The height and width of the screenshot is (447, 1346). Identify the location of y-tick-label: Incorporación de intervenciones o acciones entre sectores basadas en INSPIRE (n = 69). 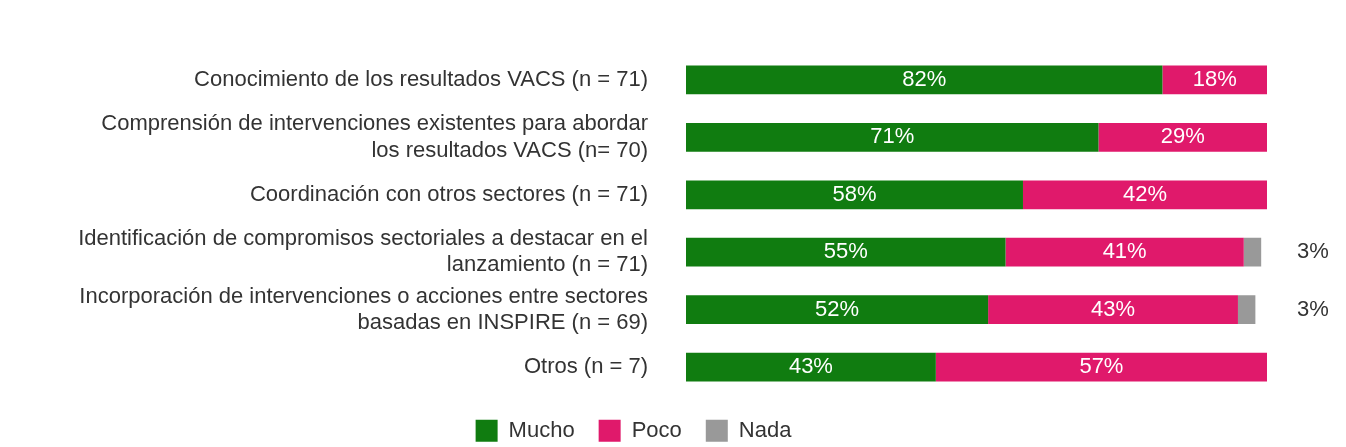
(363, 308).